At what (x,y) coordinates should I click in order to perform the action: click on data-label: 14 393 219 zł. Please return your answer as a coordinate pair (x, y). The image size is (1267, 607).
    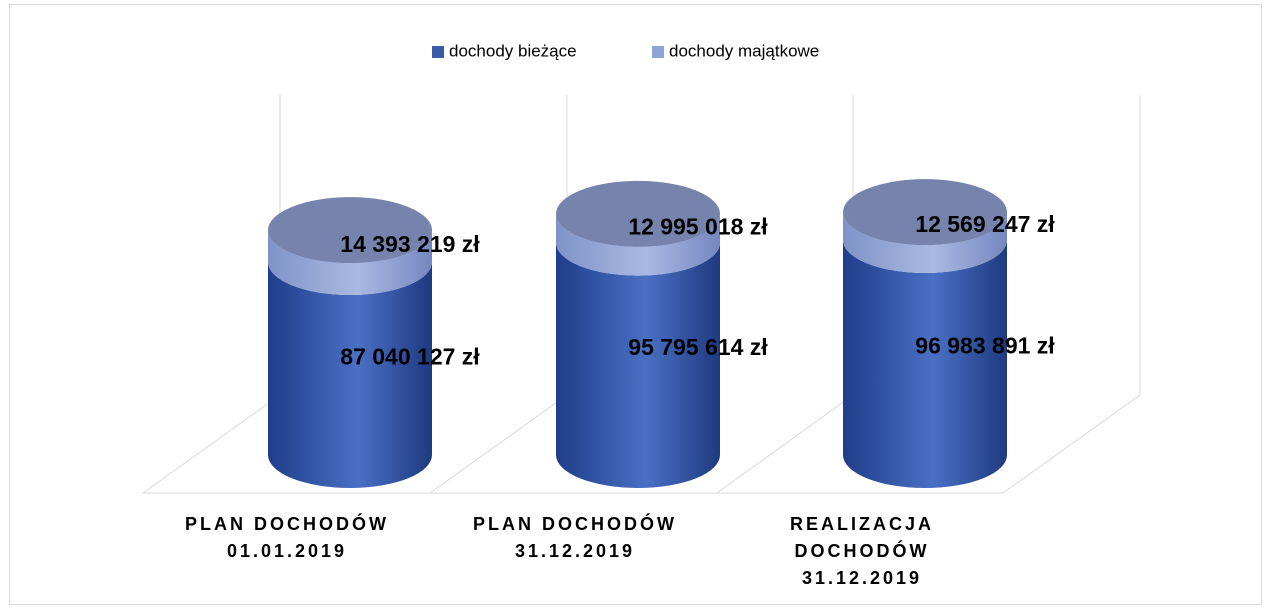
    Looking at the image, I should click on (410, 244).